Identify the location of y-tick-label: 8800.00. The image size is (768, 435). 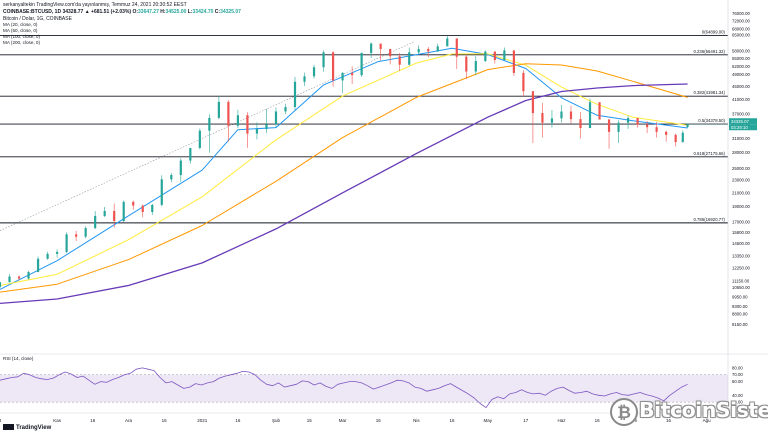
(740, 314).